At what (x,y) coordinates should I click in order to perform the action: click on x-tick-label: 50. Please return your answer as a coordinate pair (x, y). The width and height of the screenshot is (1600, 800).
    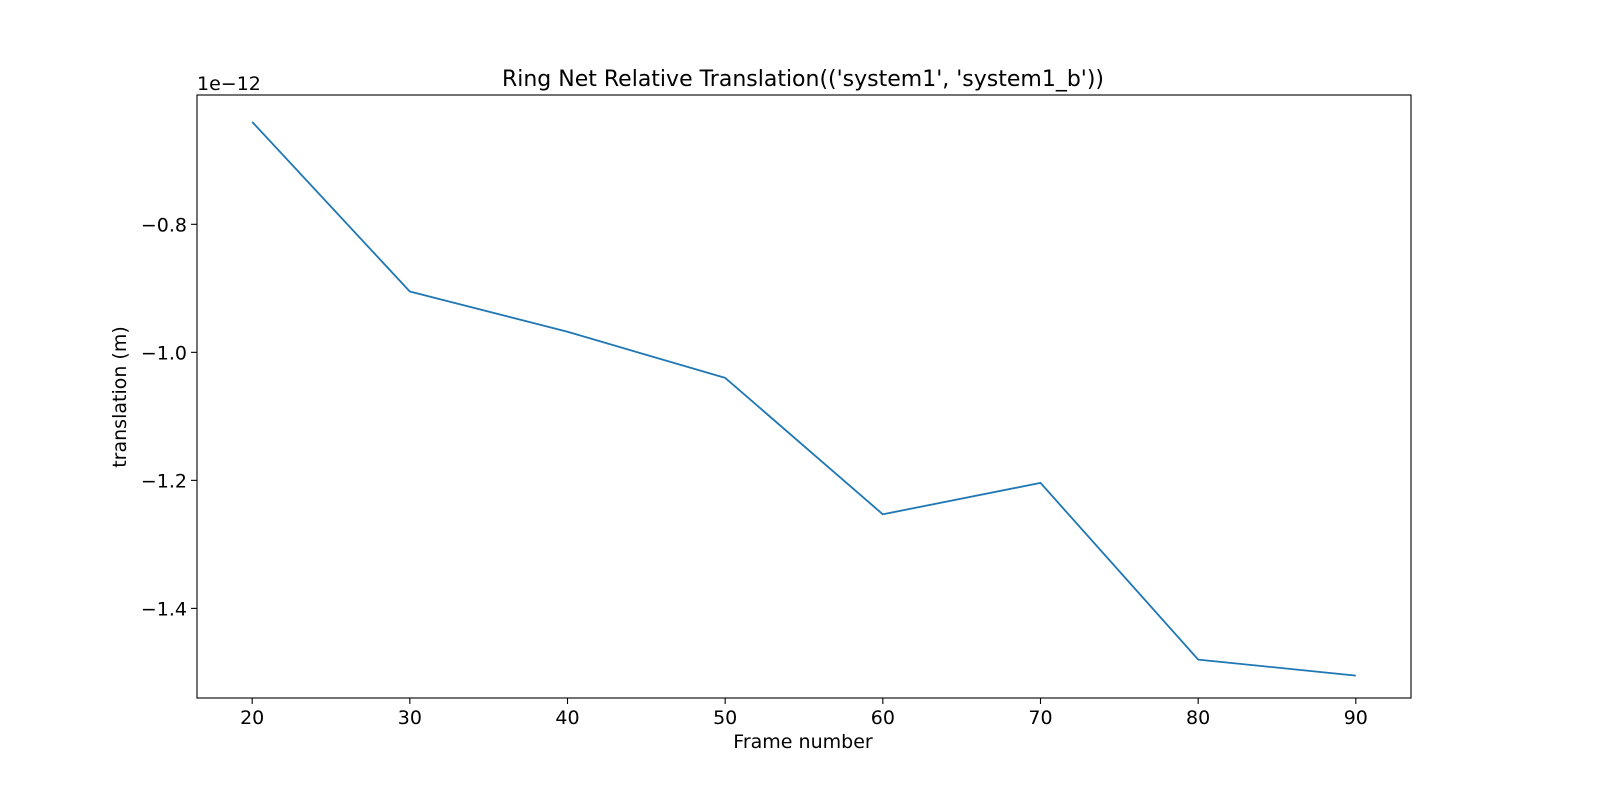
    Looking at the image, I should click on (725, 718).